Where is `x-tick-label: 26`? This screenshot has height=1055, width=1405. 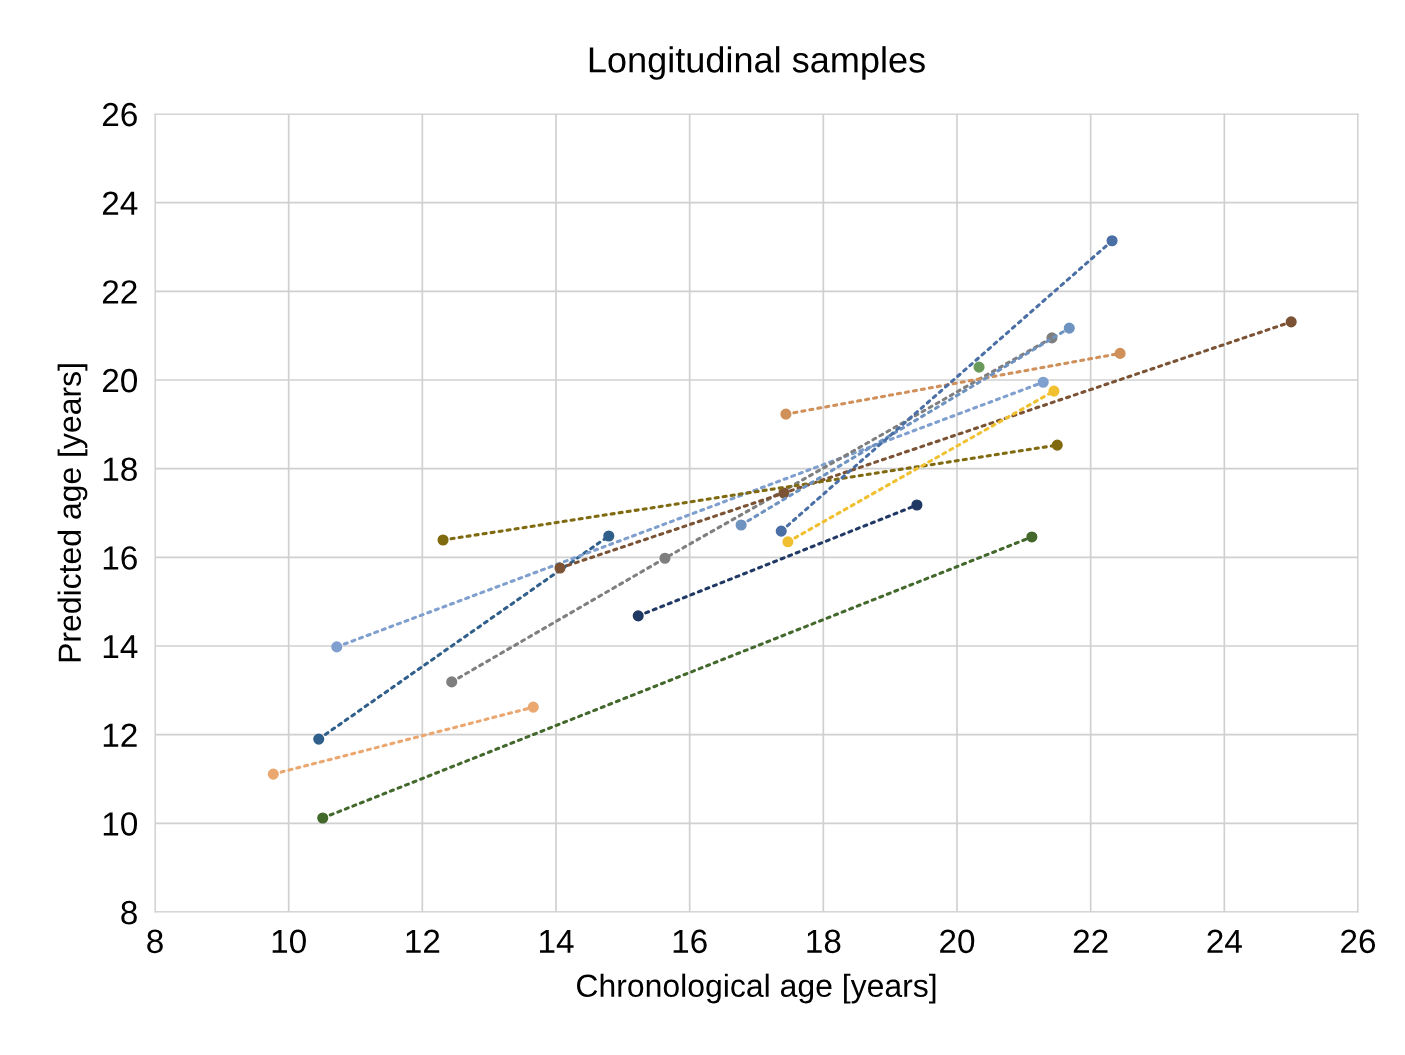
x-tick-label: 26 is located at coordinates (1358, 941).